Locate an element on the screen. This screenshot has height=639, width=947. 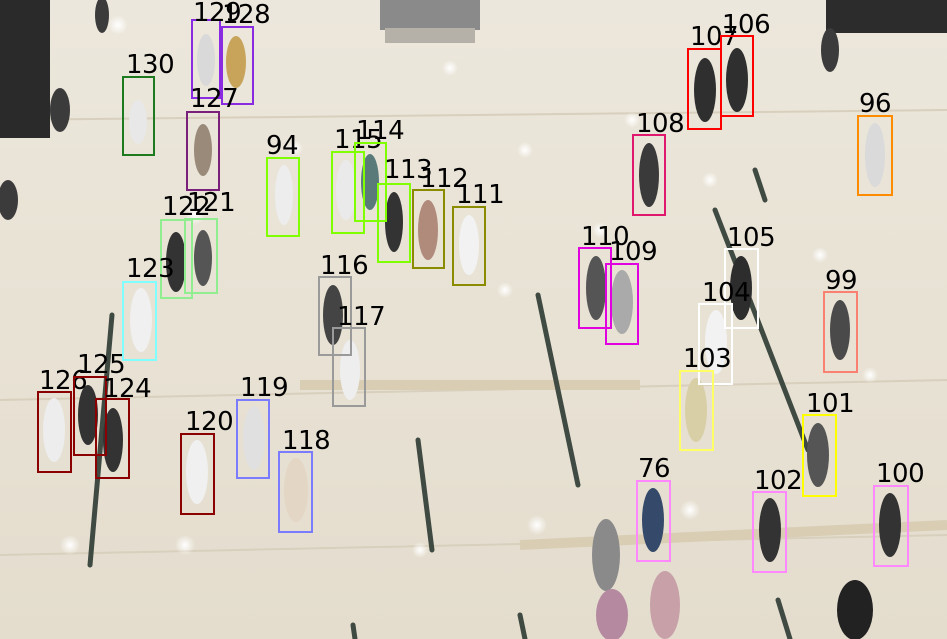
track-id-label: 113 is located at coordinates (408, 170).